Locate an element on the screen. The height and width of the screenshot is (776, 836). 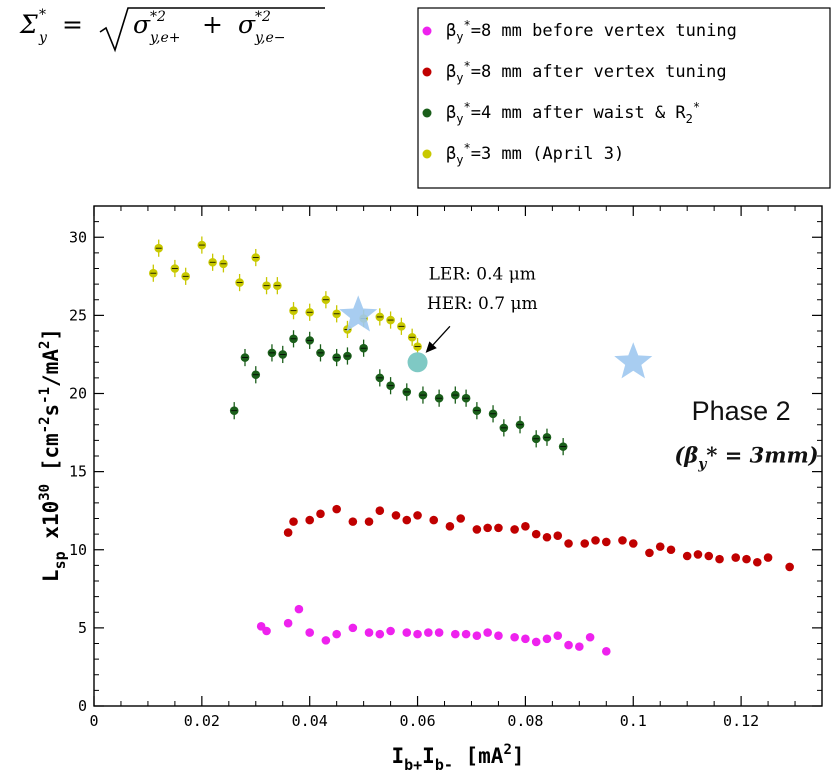
x-tick-label: 0.08 is located at coordinates (525, 721).